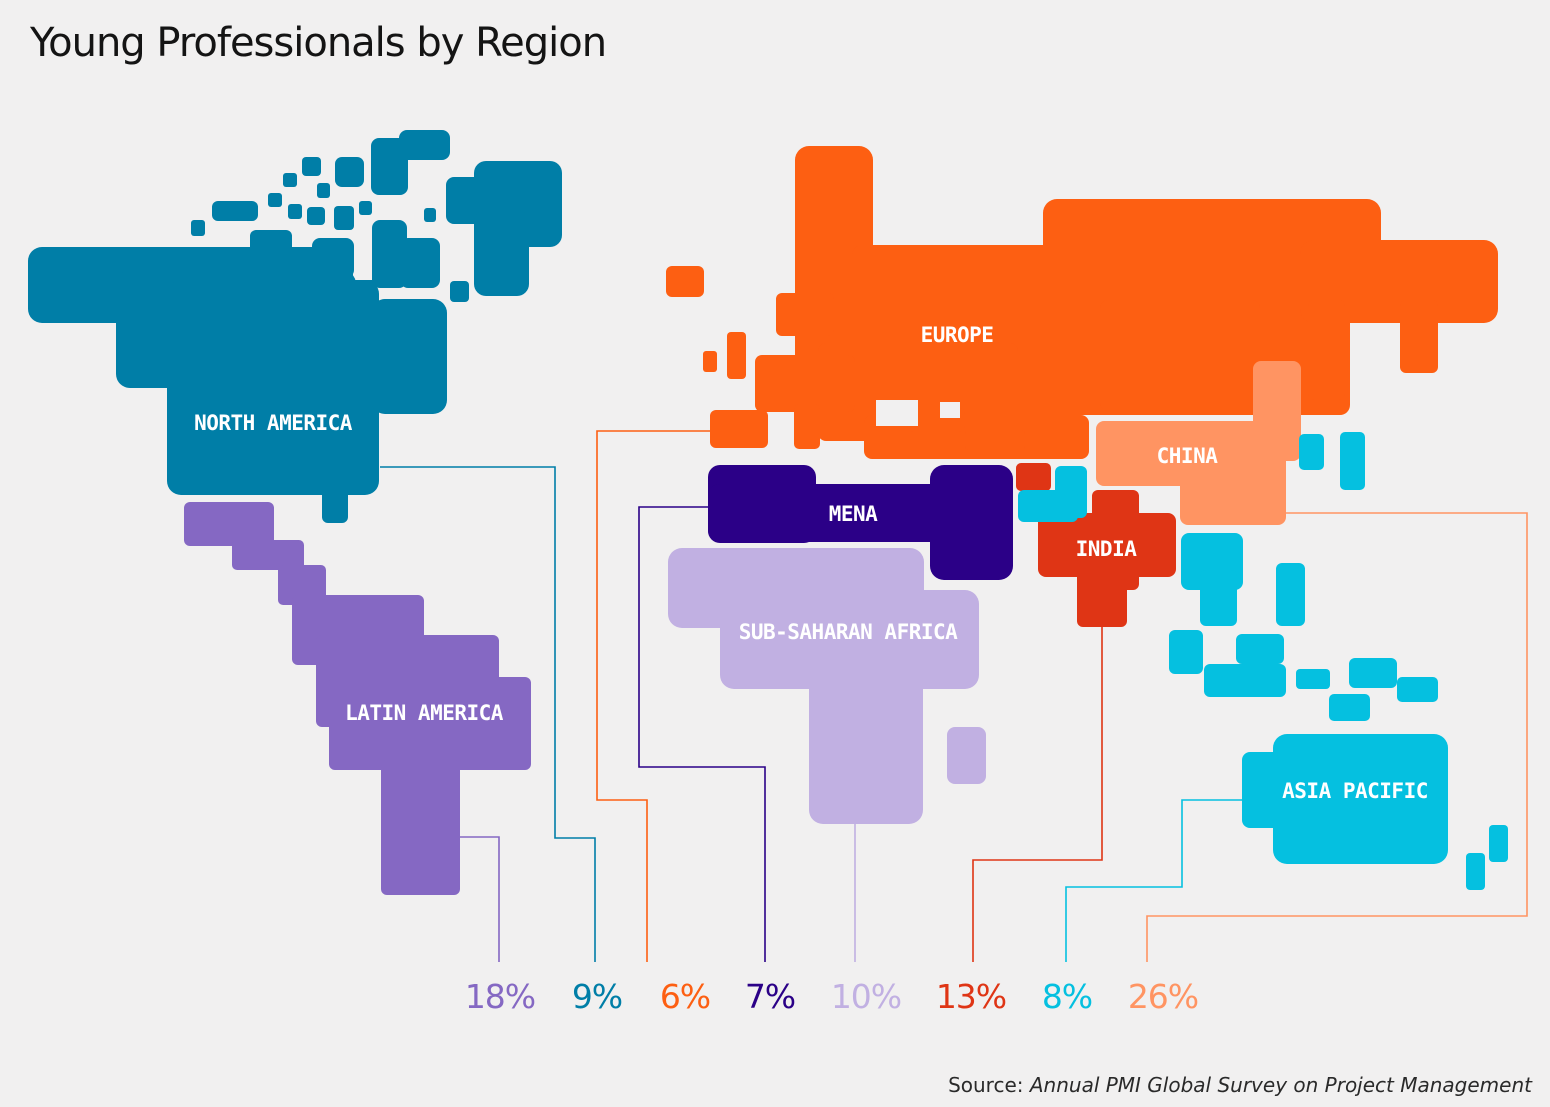 This screenshot has height=1107, width=1550. Describe the element at coordinates (971, 996) in the screenshot. I see `india-percent: 13%` at that location.